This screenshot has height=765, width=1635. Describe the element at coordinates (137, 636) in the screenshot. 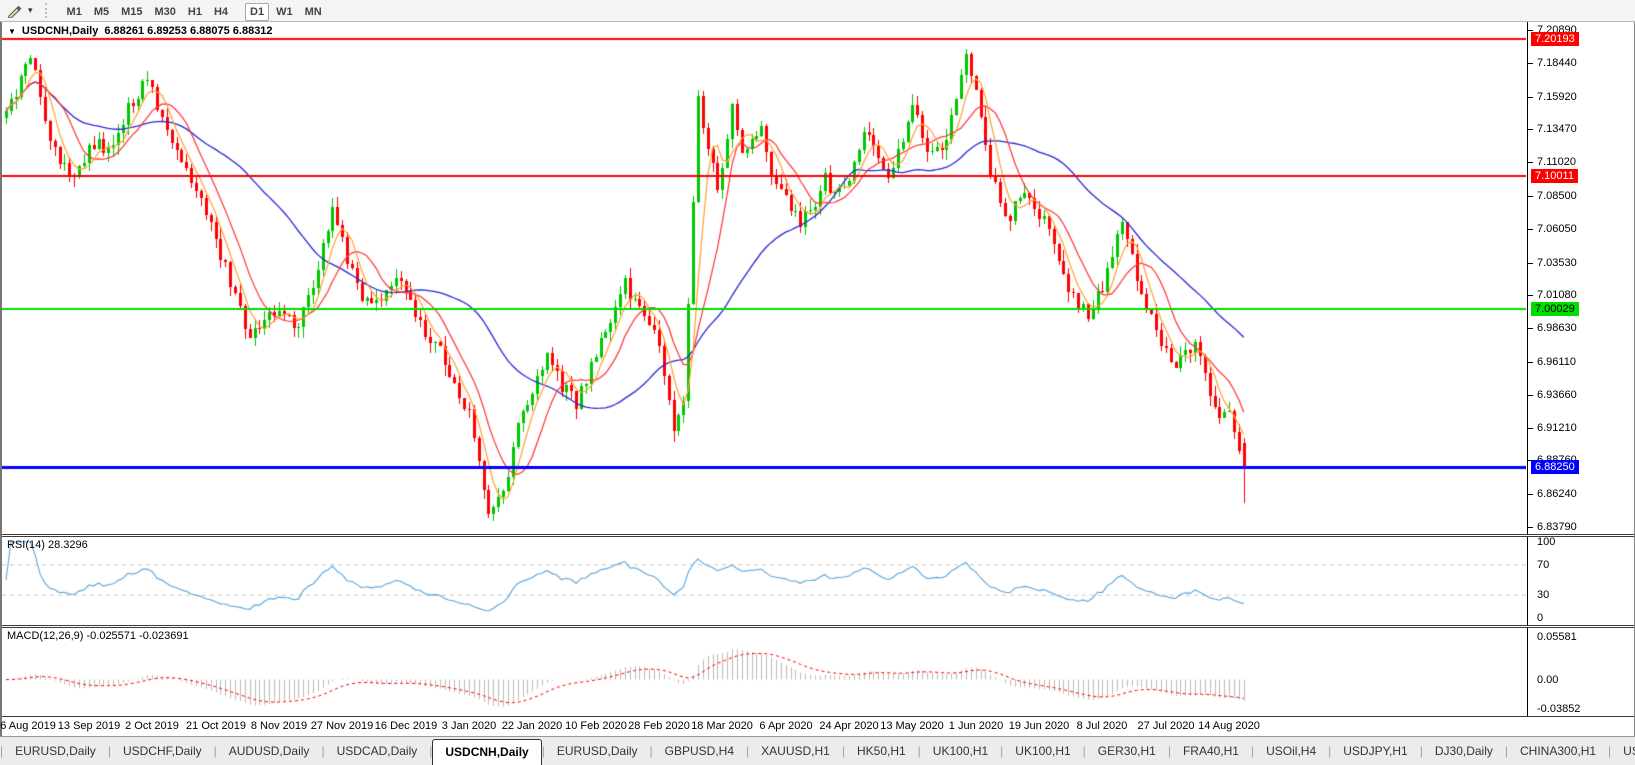

I see `macd-values: -0.025571 -0.023691` at that location.